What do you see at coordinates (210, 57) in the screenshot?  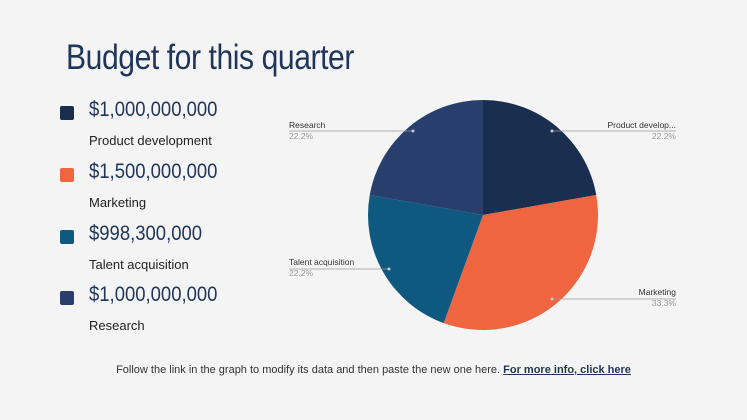 I see `slide-title: Budget for this quarter` at bounding box center [210, 57].